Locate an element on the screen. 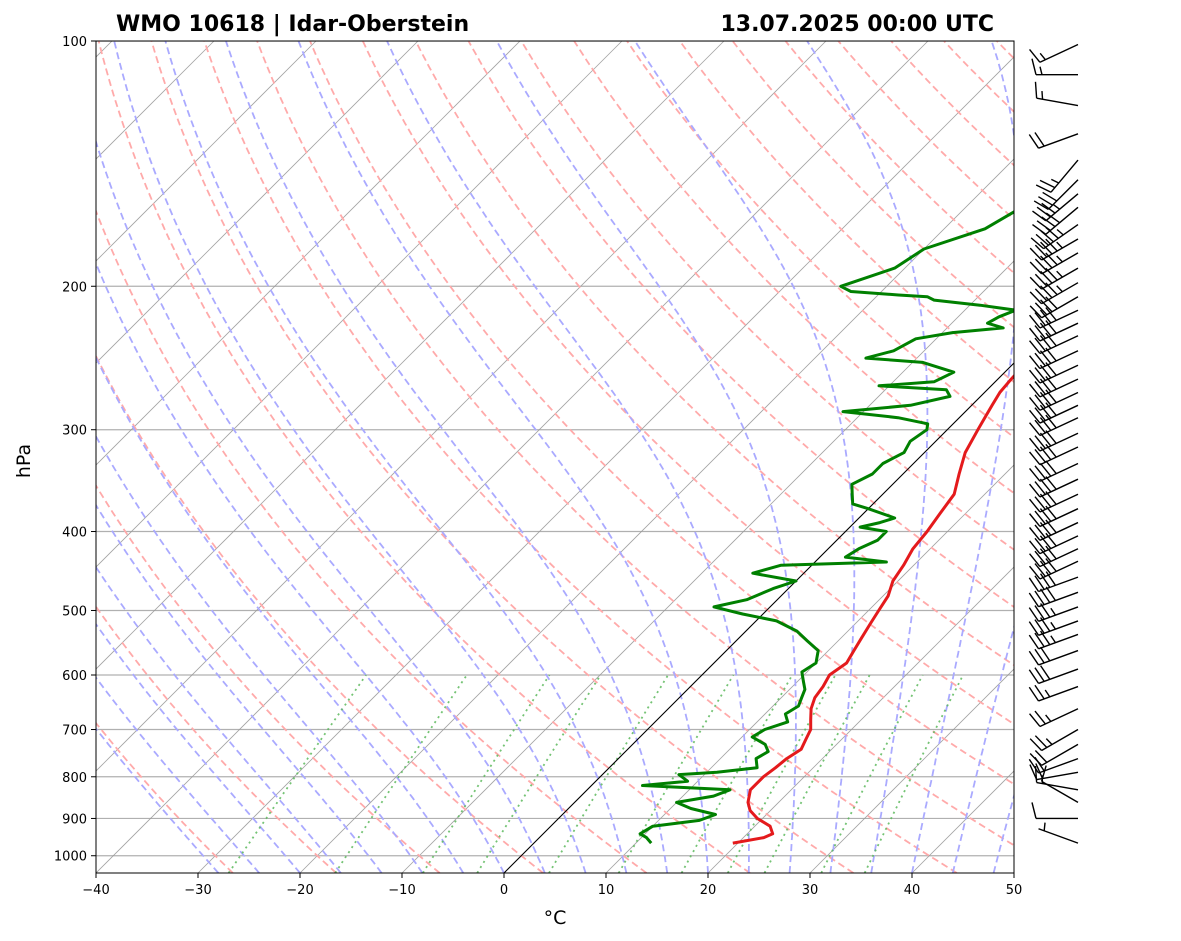 The width and height of the screenshot is (1181, 941). x-tick-label: 50 is located at coordinates (1014, 890).